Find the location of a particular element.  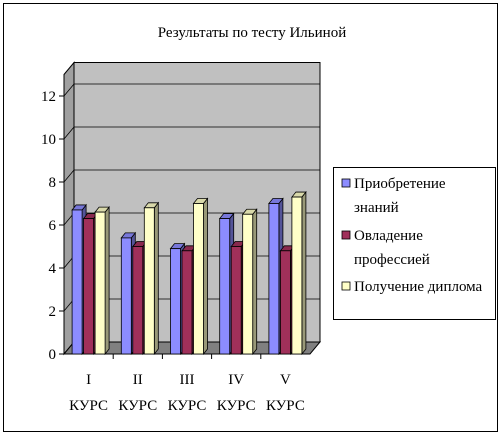

chart-title: Результаты по тесту Ильиной is located at coordinates (252, 33).